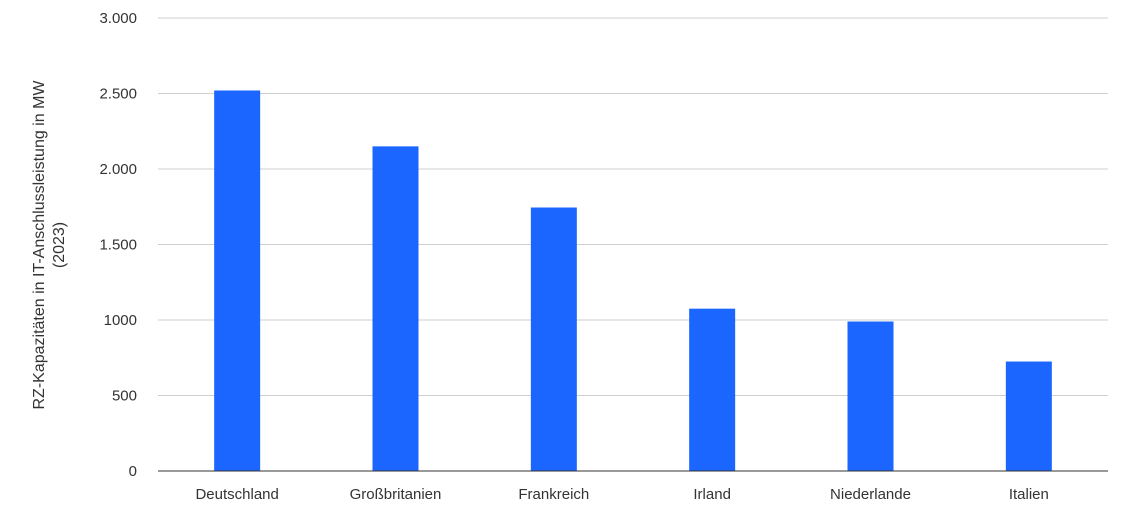  What do you see at coordinates (236, 494) in the screenshot?
I see `x-category-label: Deutschland` at bounding box center [236, 494].